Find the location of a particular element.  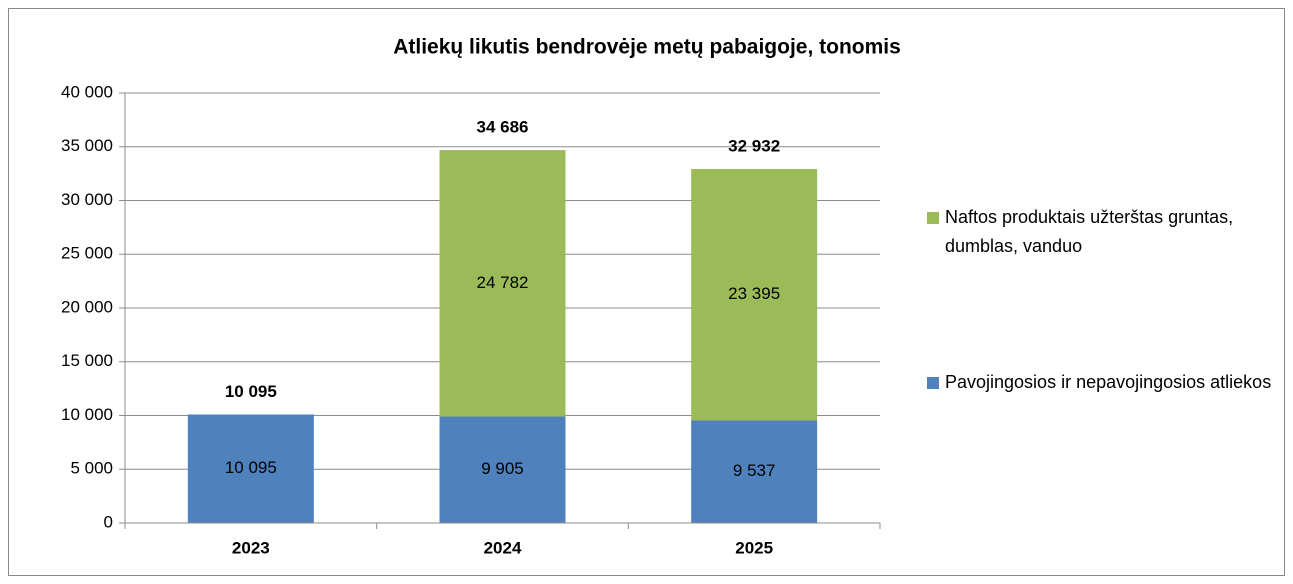

y-tick-label: 40 000 is located at coordinates (87, 91).